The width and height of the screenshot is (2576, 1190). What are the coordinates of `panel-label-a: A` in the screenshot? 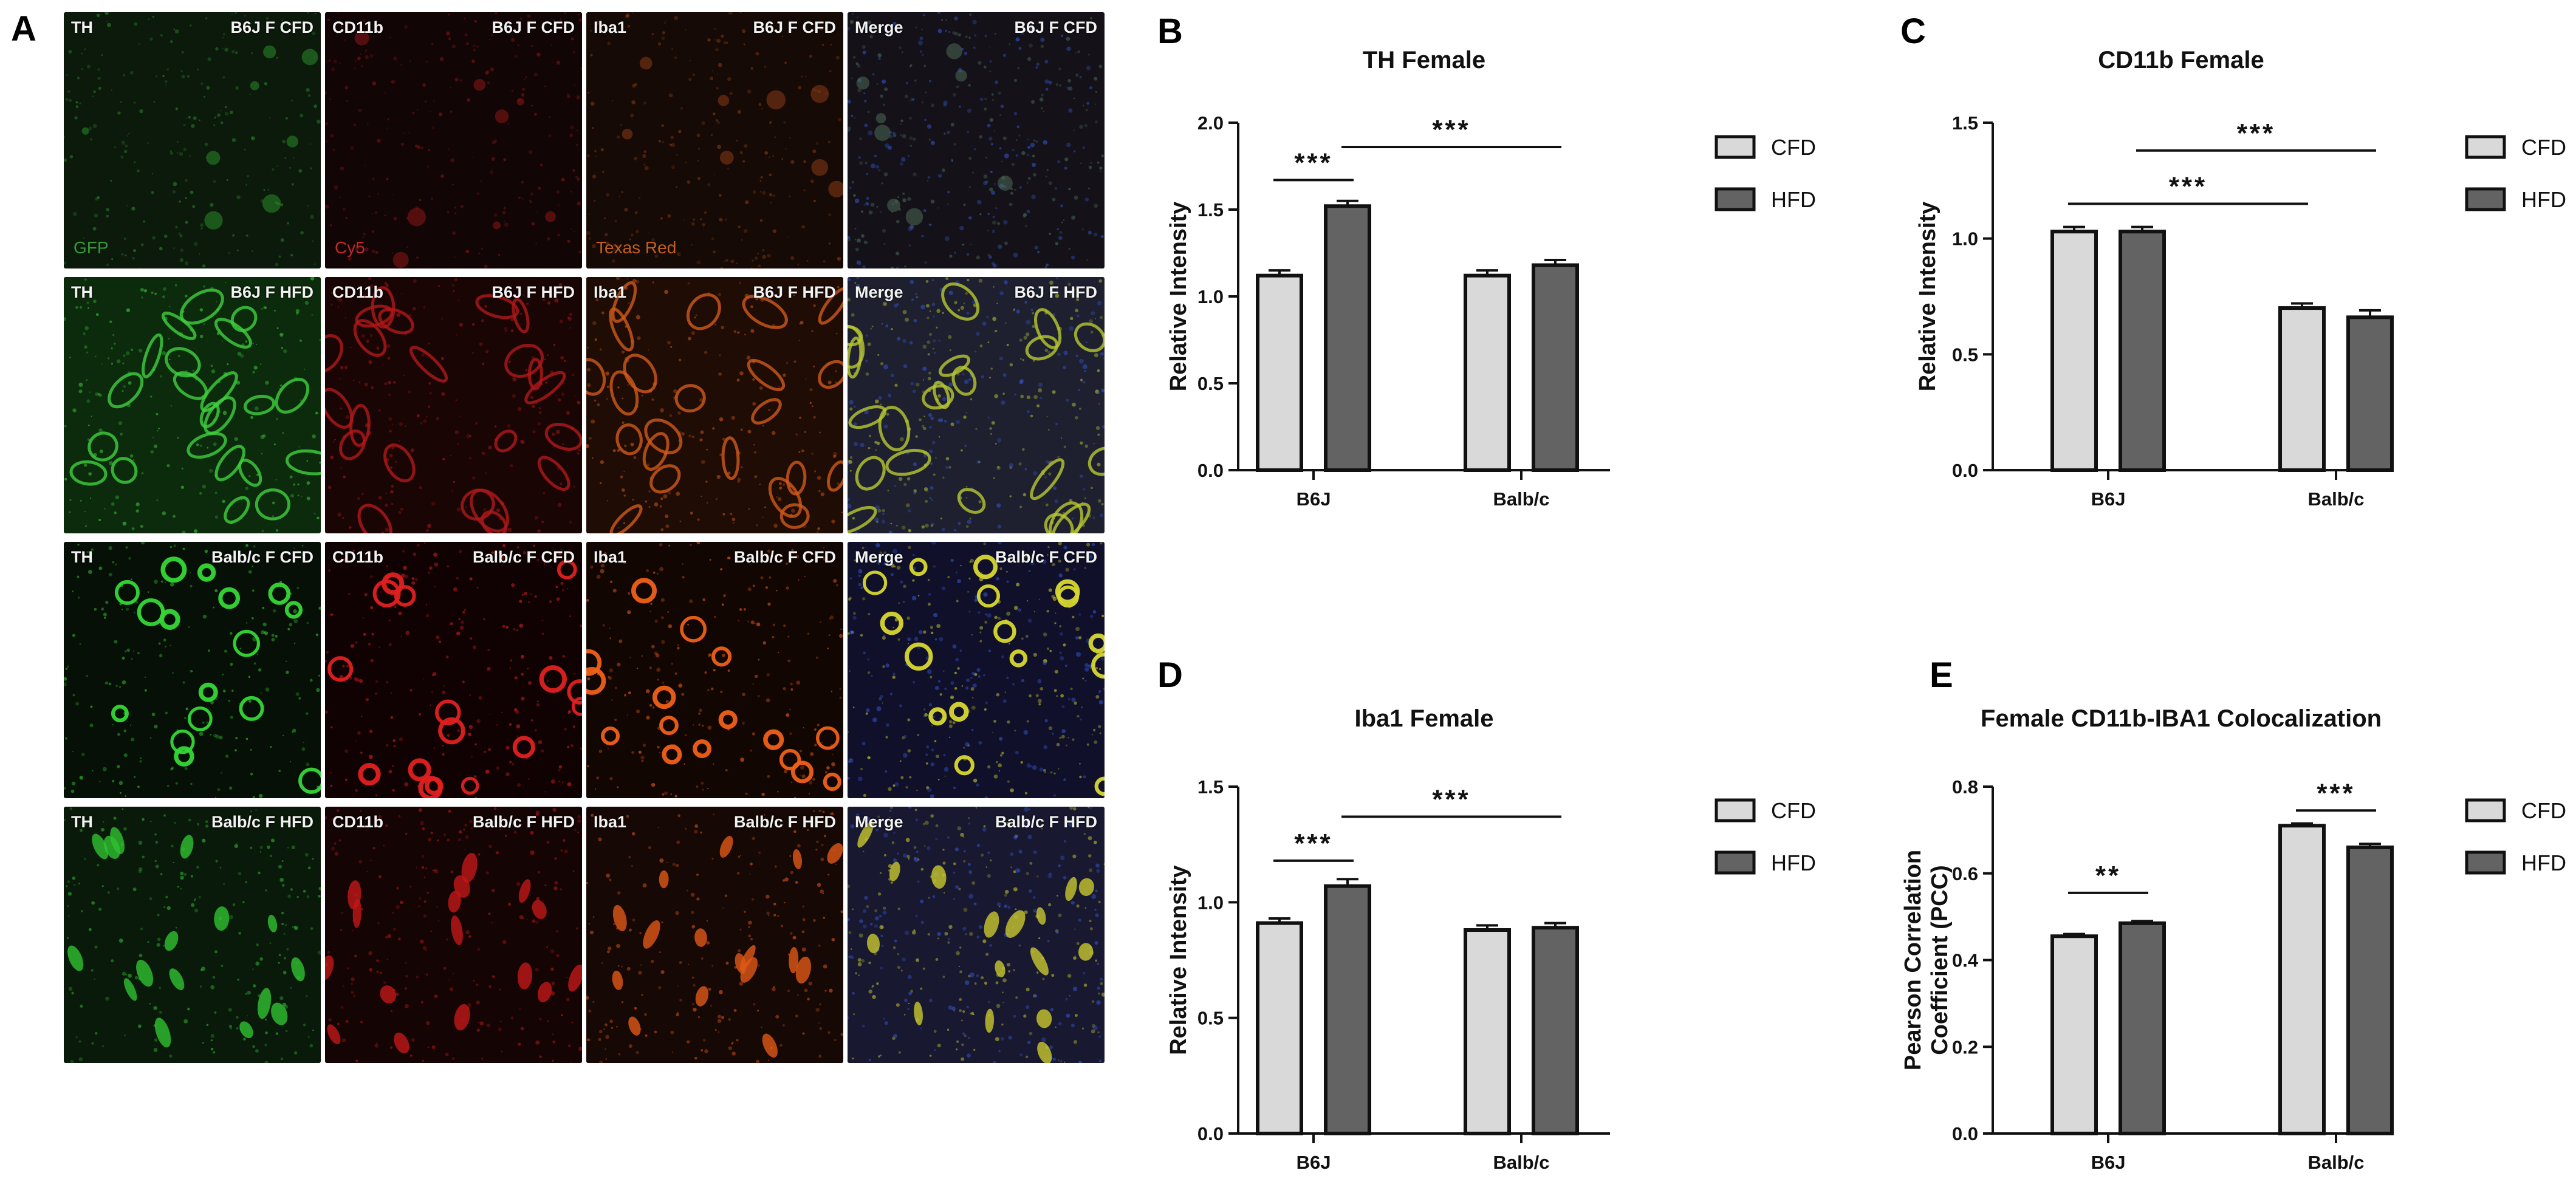 It's located at (24, 29).